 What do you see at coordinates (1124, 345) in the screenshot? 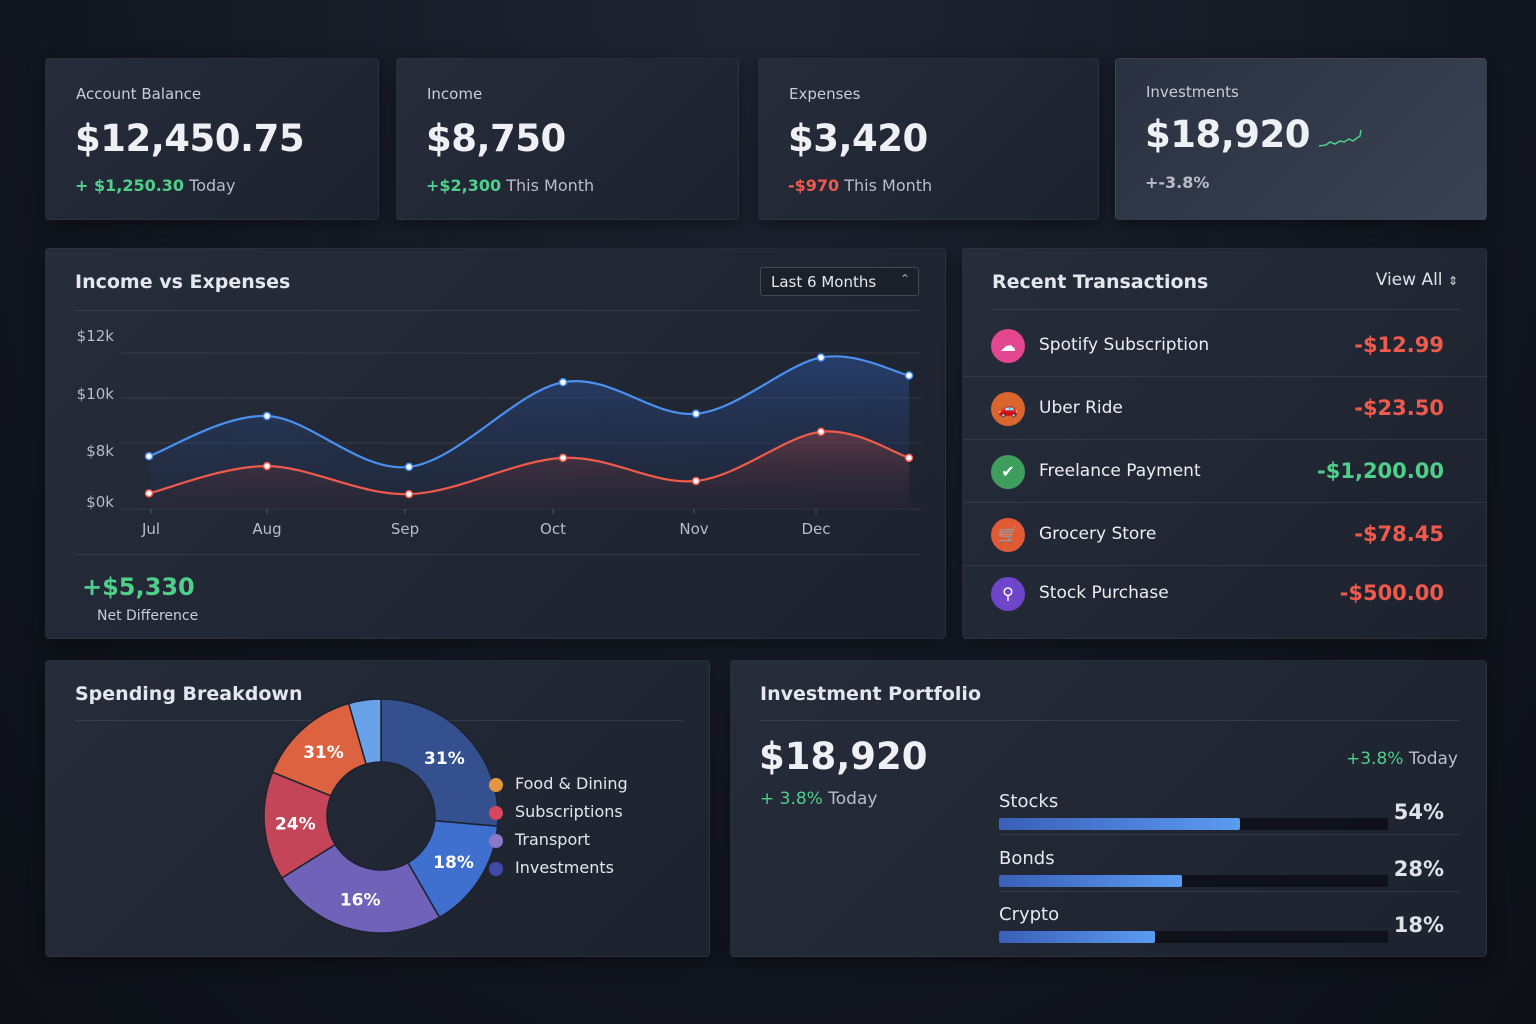
I see `transaction-name: Spotify Subscription` at bounding box center [1124, 345].